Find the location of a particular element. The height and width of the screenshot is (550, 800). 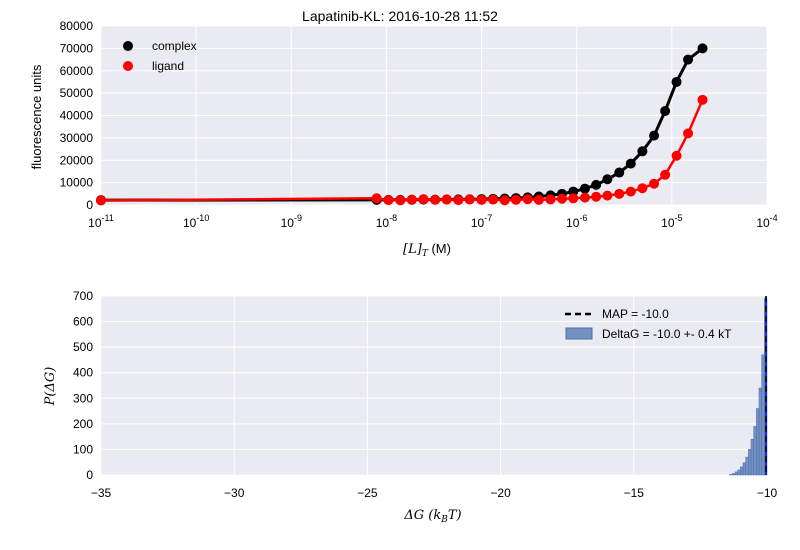

legend-hist-label: DeltaG = -10.0 +- 0.4 kT is located at coordinates (667, 334).